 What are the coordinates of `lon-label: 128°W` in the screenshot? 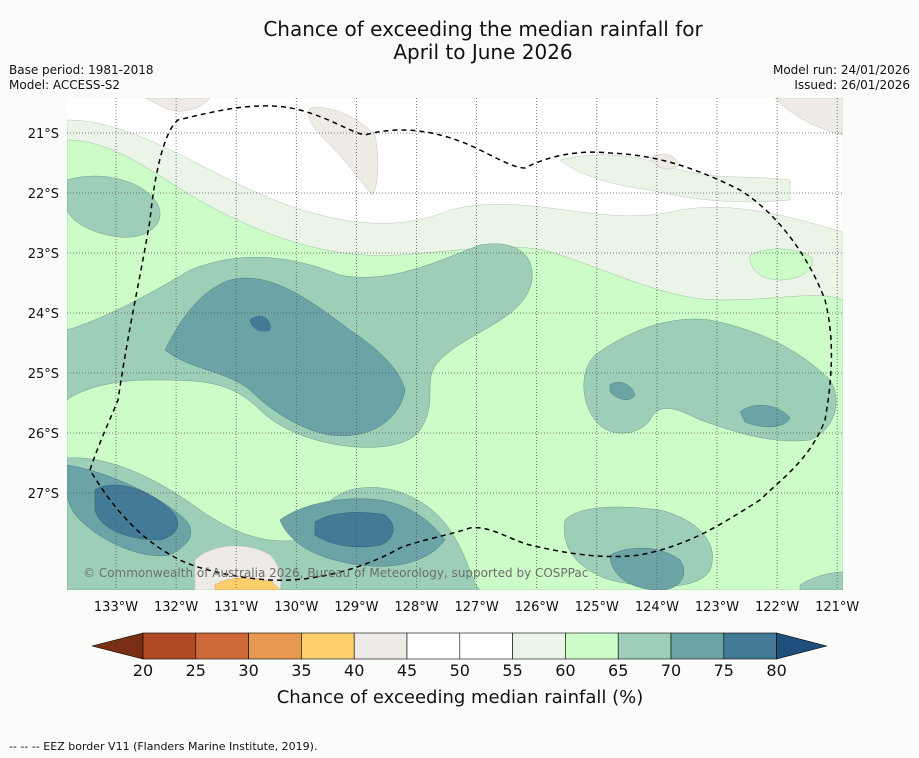 It's located at (416, 607).